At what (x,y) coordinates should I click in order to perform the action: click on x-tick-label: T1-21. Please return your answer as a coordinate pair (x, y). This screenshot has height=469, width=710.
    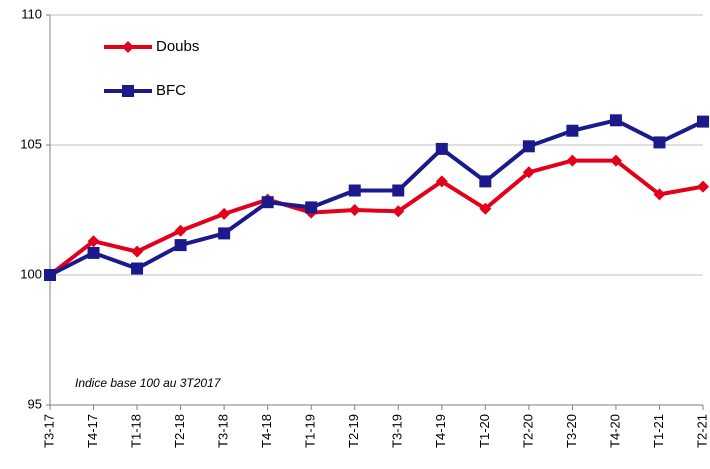
    Looking at the image, I should click on (658, 431).